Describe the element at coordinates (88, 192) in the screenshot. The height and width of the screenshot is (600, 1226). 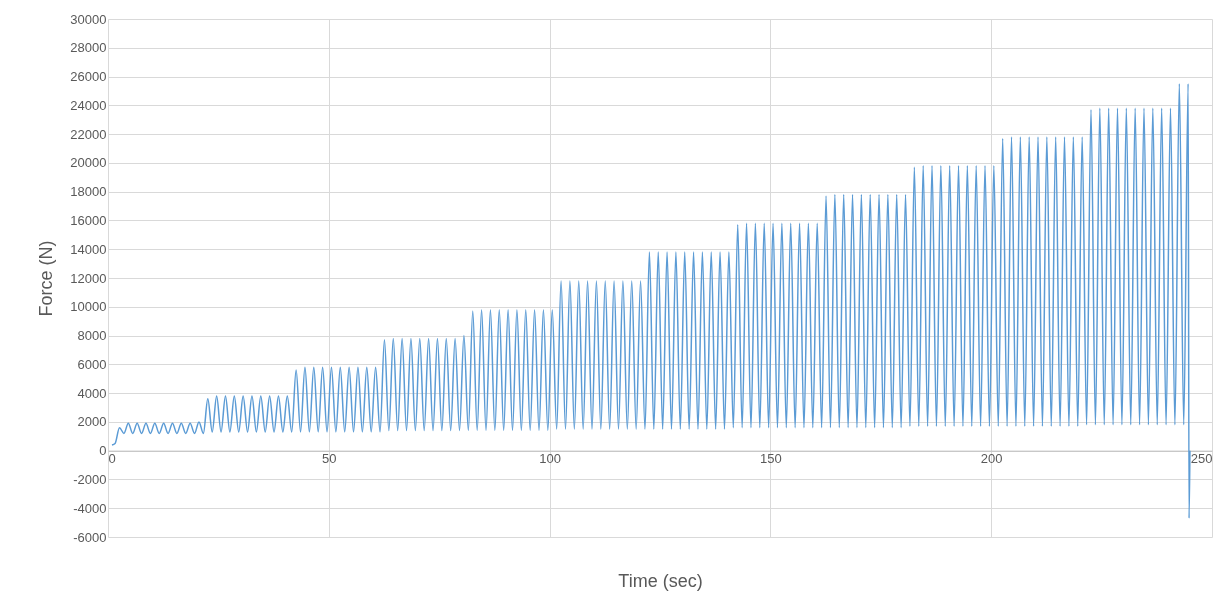
I see `y-tick-label: 18000` at that location.